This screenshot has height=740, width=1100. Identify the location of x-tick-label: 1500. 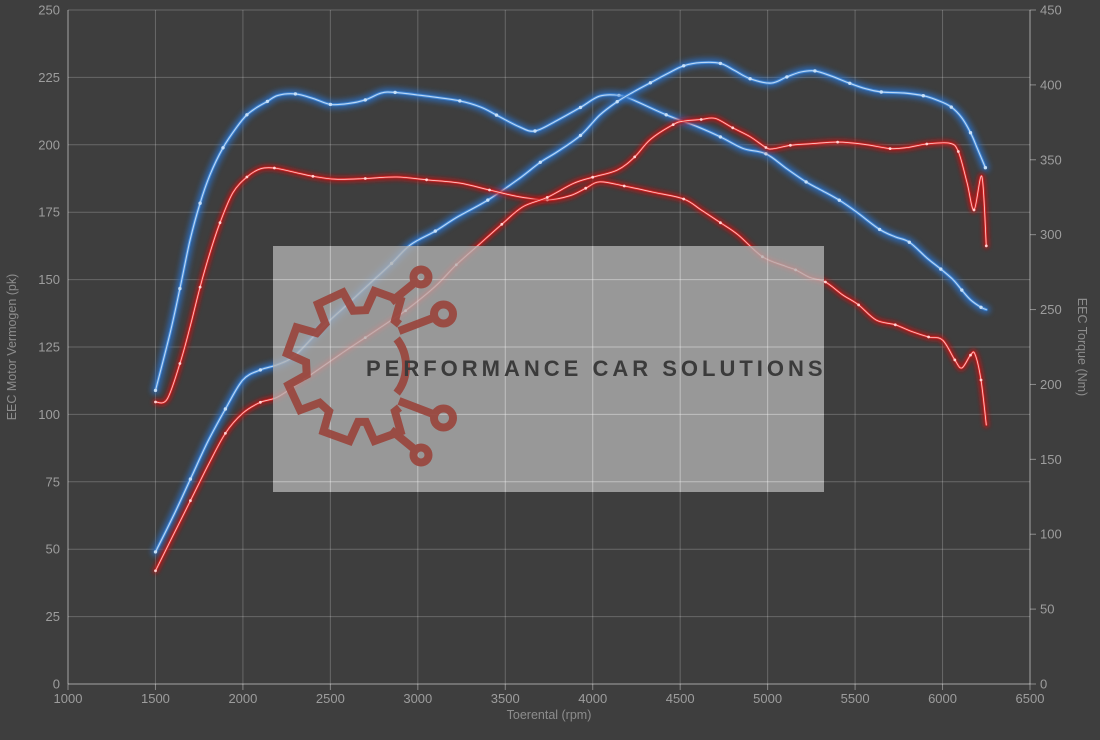
(155, 698).